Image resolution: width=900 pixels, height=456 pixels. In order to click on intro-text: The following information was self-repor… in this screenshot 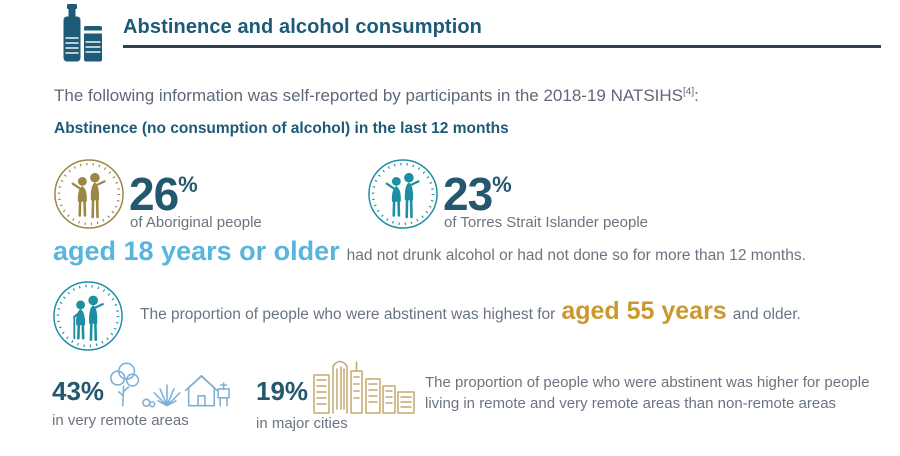, I will do `click(368, 95)`.